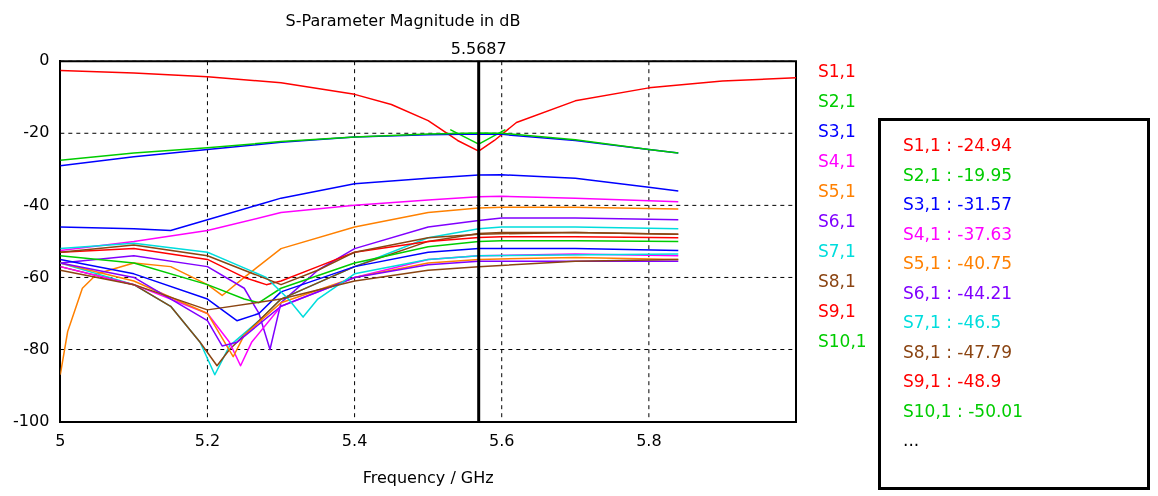  Describe the element at coordinates (953, 322) in the screenshot. I see `text: S7,1 : -46.5` at that location.